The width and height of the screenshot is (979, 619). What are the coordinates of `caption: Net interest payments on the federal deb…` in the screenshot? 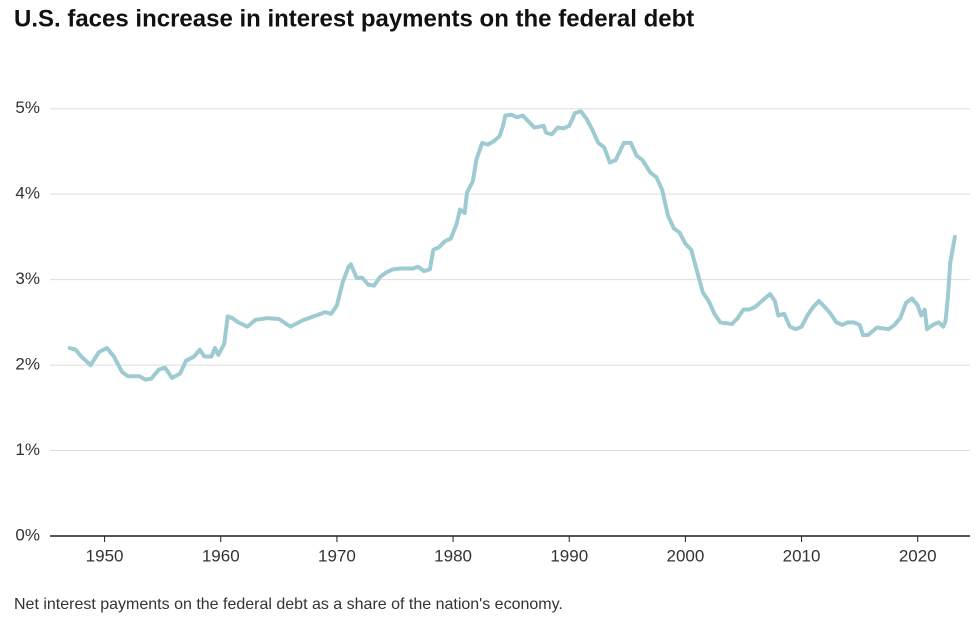 It's located at (288, 604).